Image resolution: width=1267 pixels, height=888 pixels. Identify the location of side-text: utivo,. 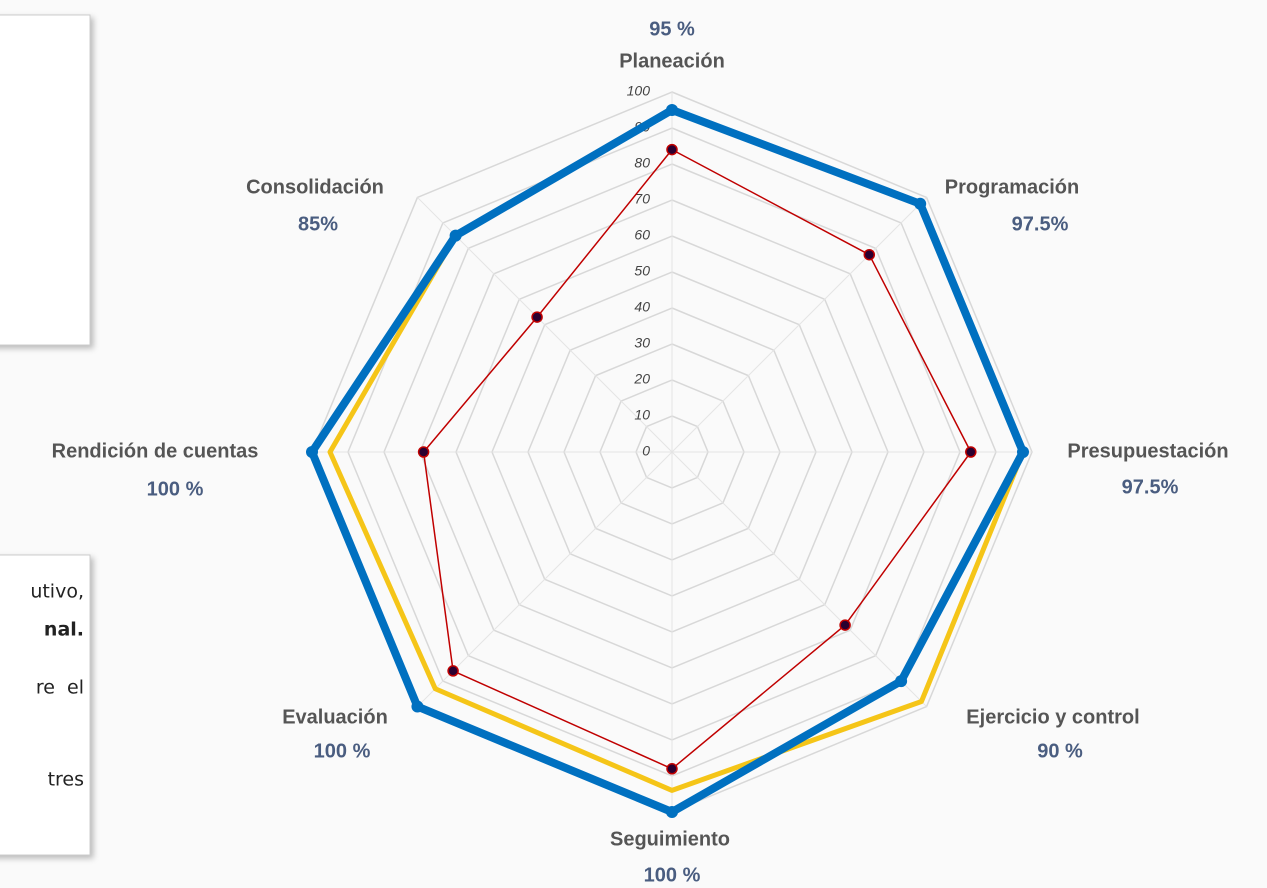
(57, 592).